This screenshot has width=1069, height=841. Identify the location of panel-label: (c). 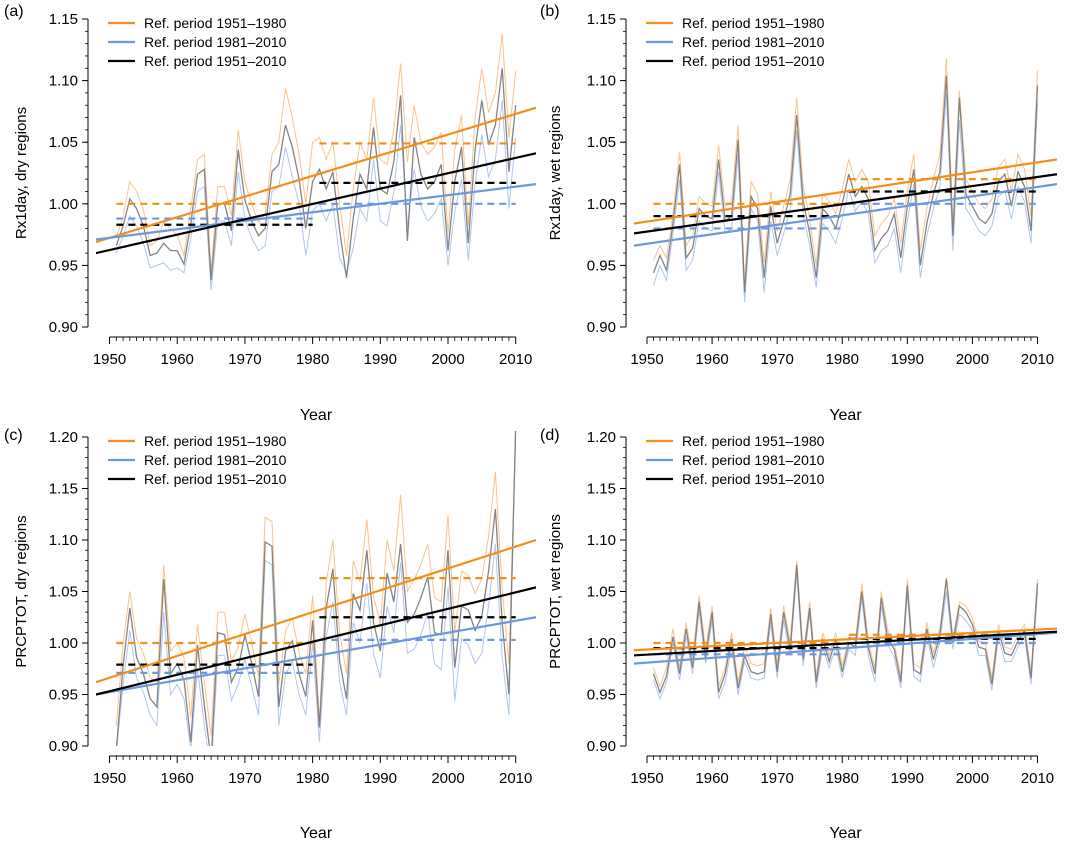
(13, 435).